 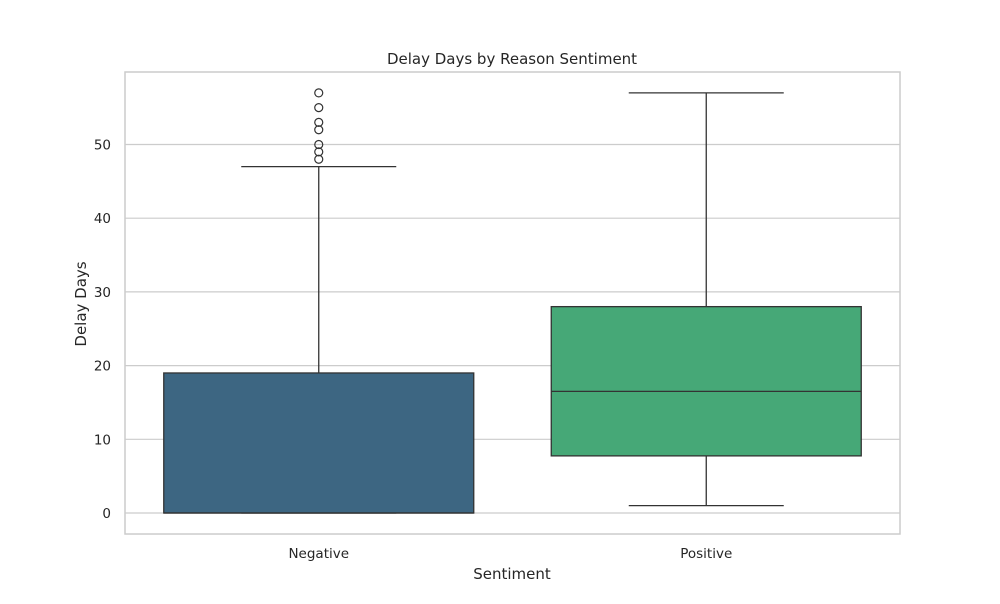 What do you see at coordinates (102, 219) in the screenshot?
I see `y-tick-label: 40` at bounding box center [102, 219].